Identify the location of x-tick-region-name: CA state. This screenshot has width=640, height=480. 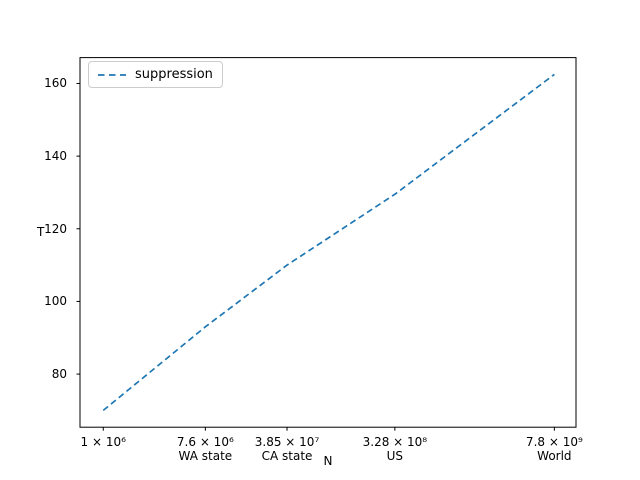
(287, 456).